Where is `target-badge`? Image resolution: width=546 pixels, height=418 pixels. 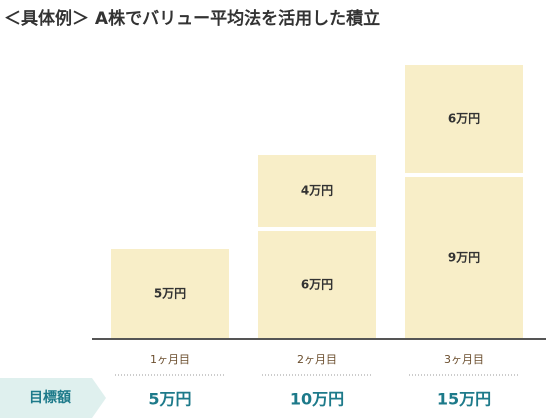
target-badge is located at coordinates (53, 398).